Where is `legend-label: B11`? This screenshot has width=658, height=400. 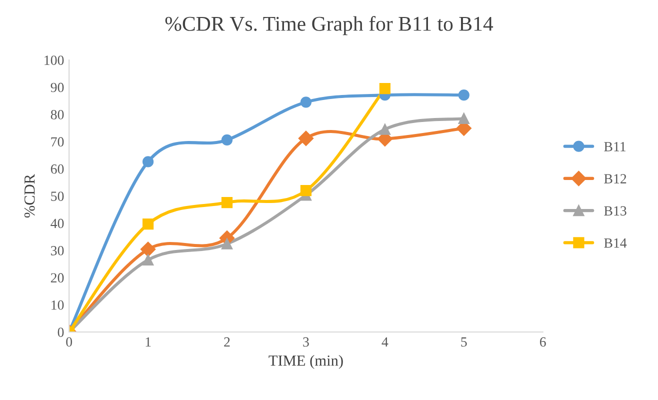 legend-label: B11 is located at coordinates (615, 147).